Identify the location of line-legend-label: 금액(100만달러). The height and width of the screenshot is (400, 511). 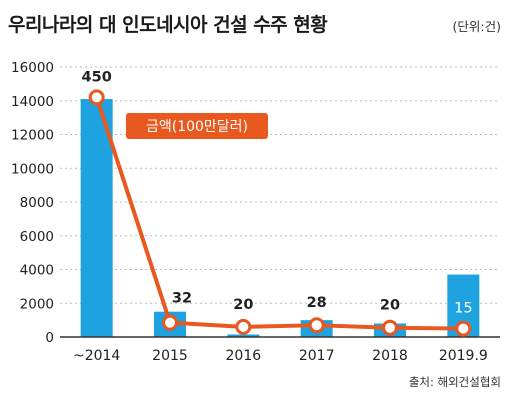
(197, 127).